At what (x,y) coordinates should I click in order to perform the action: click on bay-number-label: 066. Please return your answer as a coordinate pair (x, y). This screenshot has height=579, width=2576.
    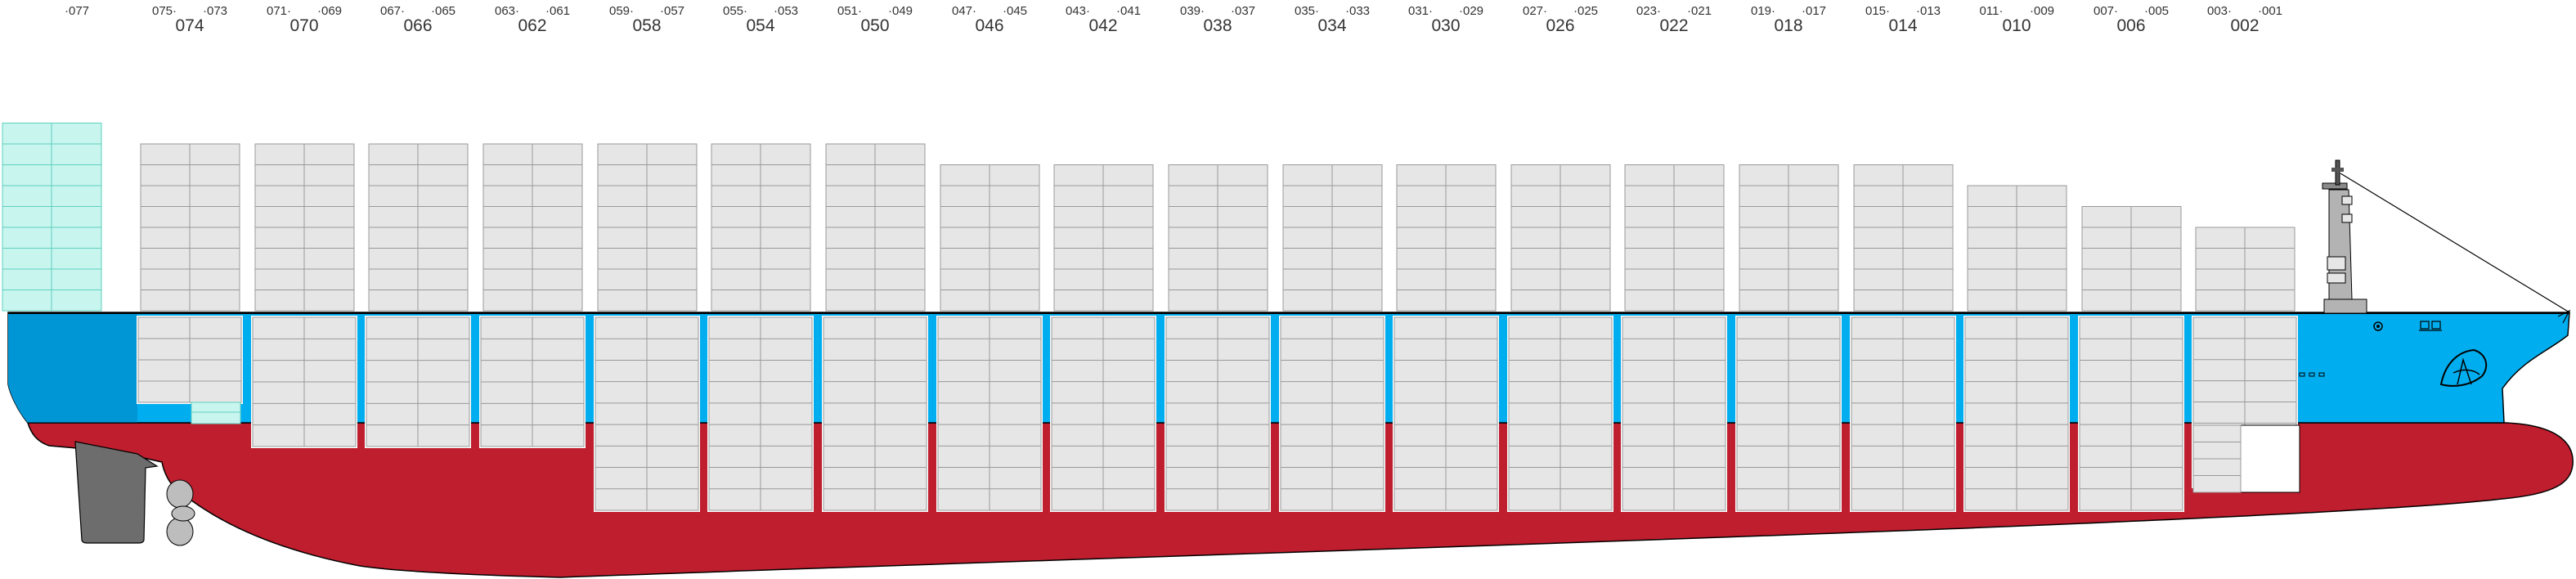
    Looking at the image, I should click on (417, 25).